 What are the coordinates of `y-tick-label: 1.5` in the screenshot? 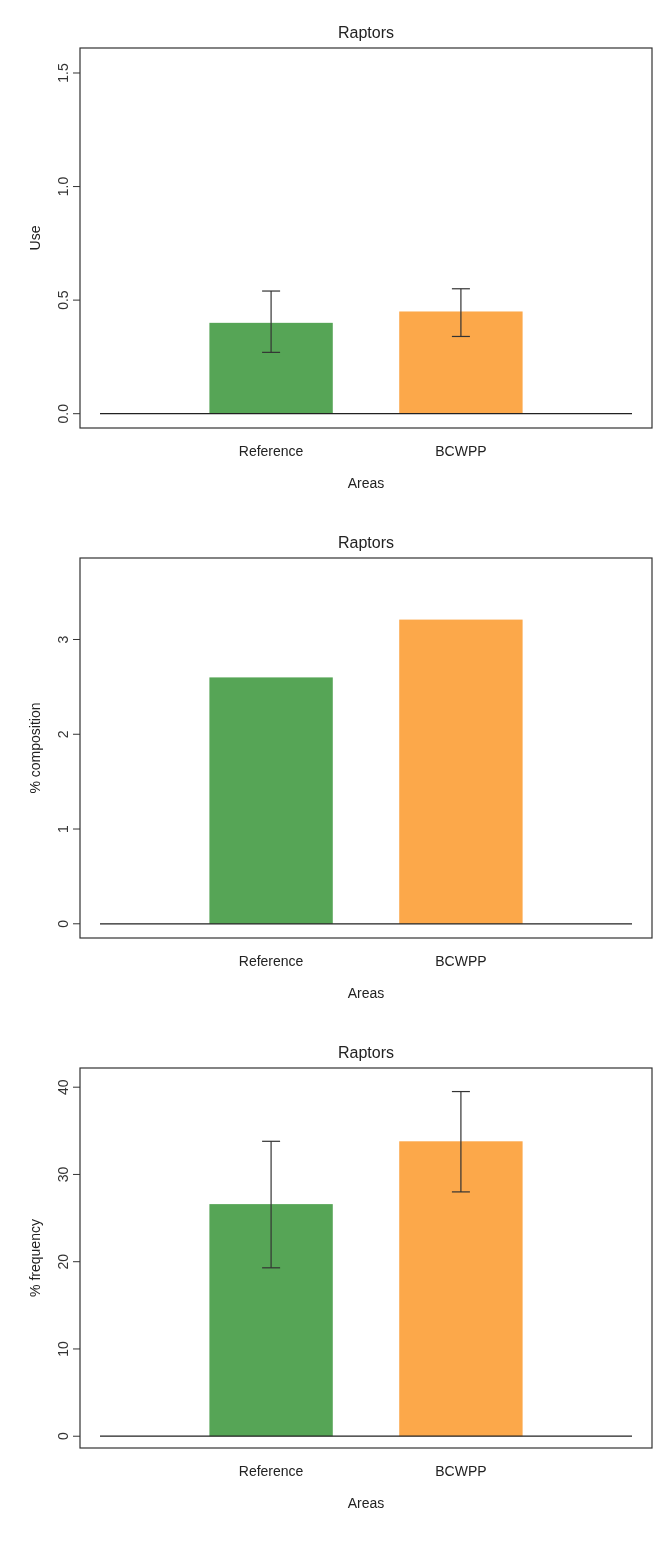 It's located at (63, 73).